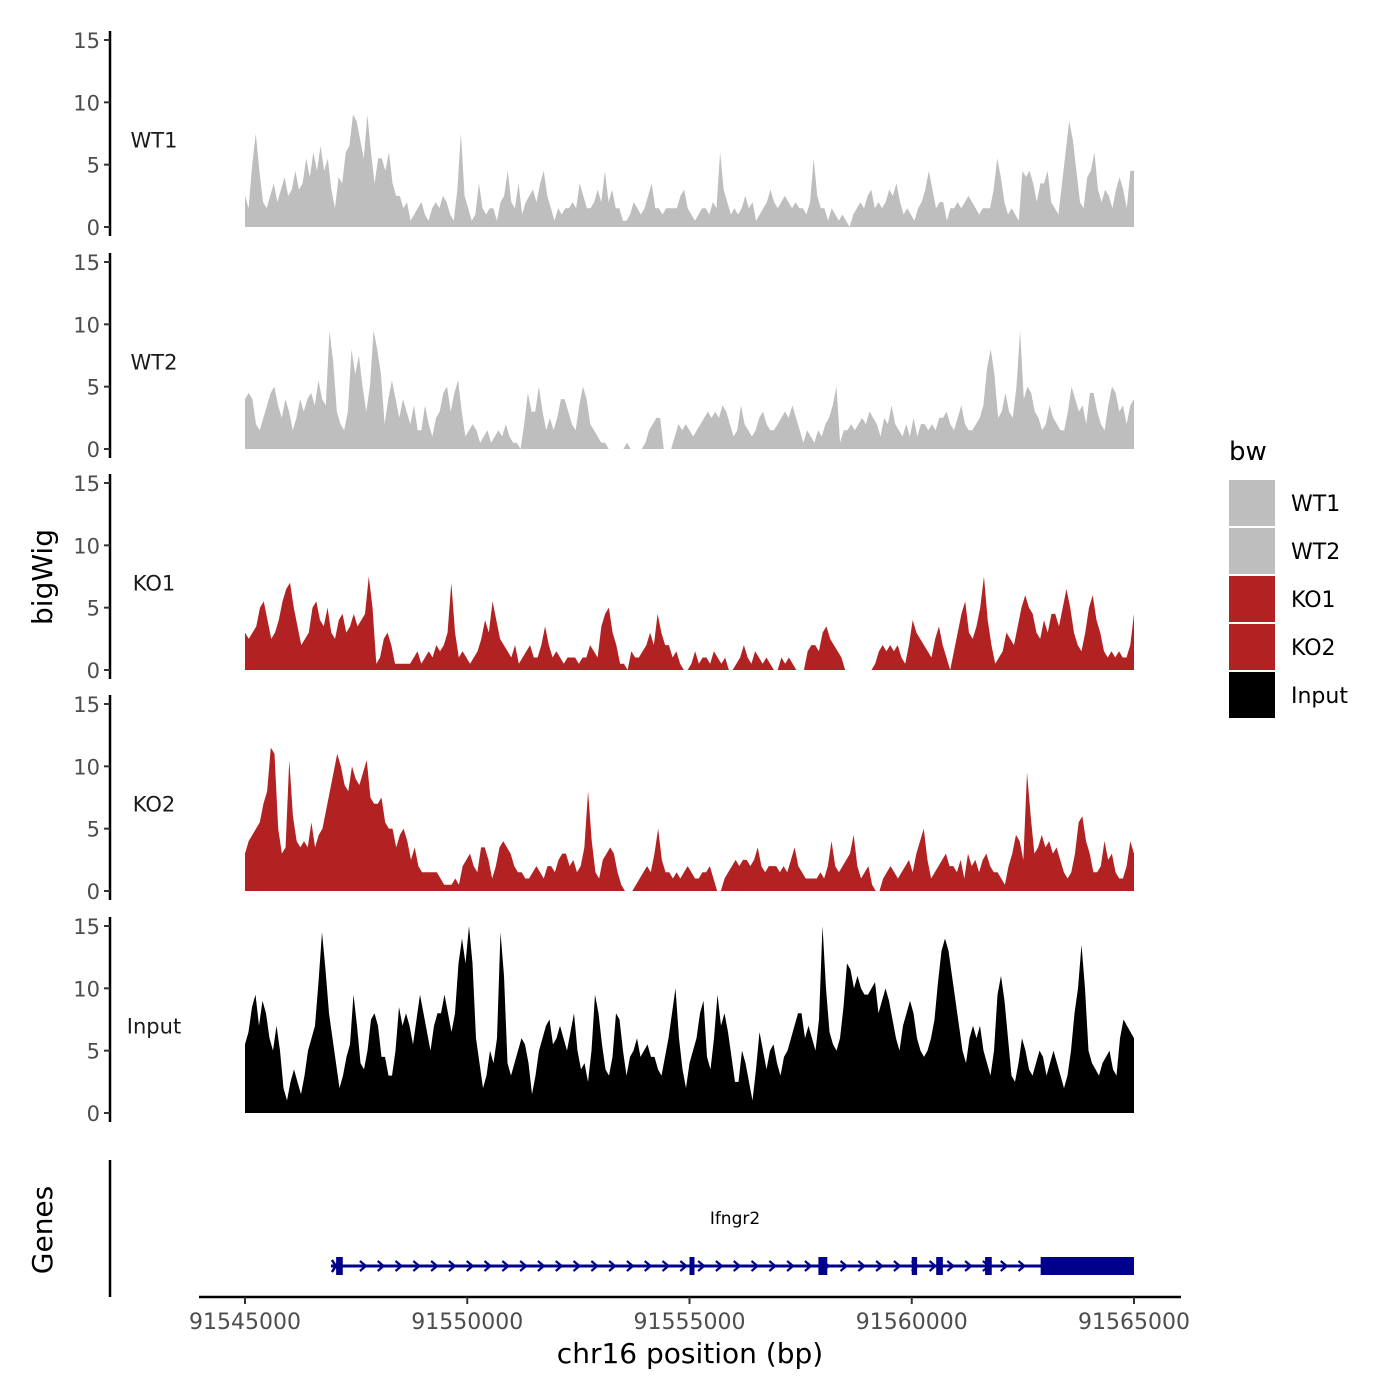 This screenshot has height=1400, width=1400. I want to click on area-wt1, so click(689, 170).